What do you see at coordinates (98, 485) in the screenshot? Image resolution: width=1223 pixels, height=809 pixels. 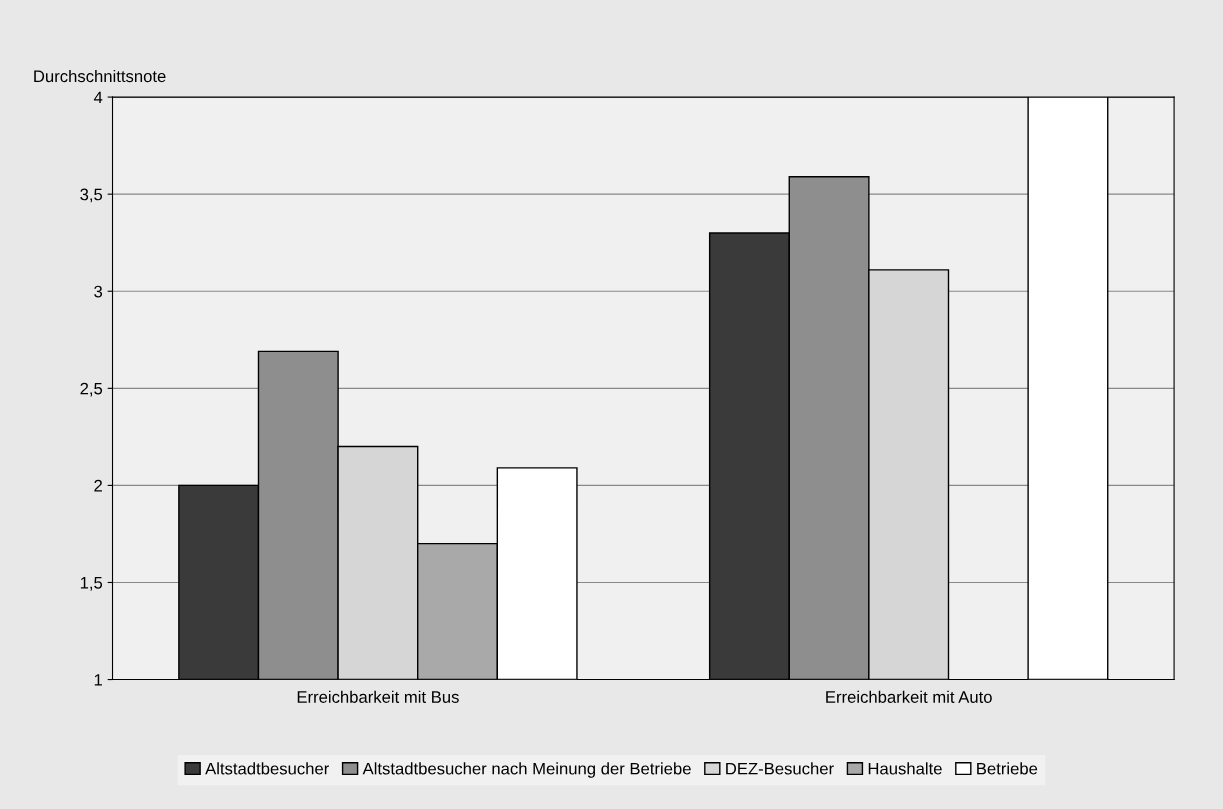 I see `y-tick-label: 2` at bounding box center [98, 485].